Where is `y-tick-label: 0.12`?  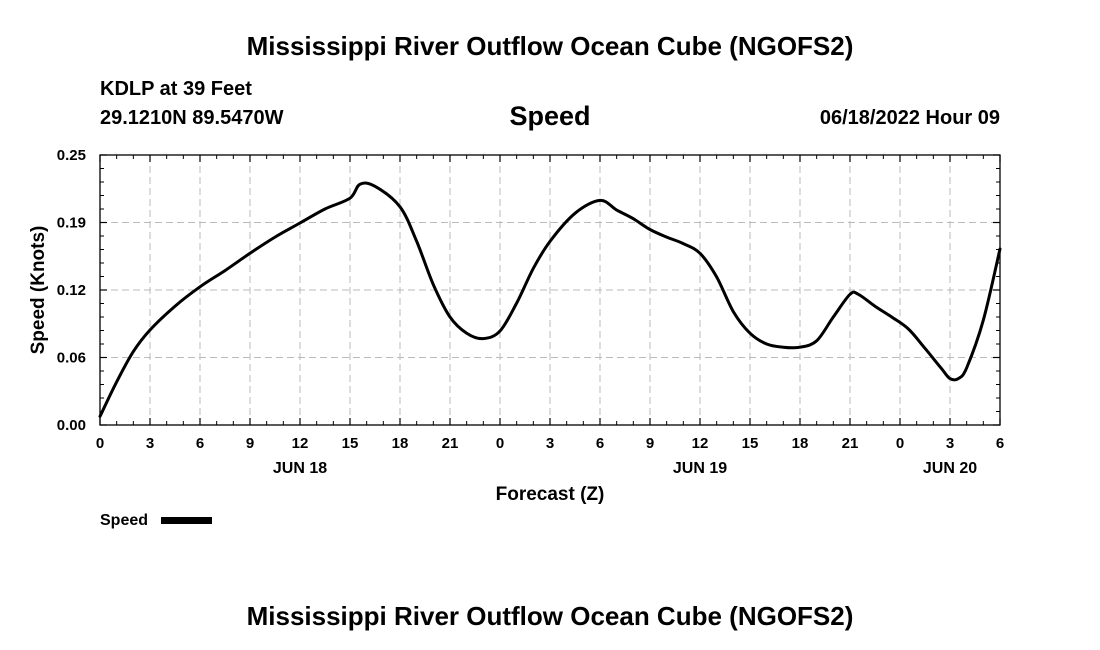
y-tick-label: 0.12 is located at coordinates (71, 290).